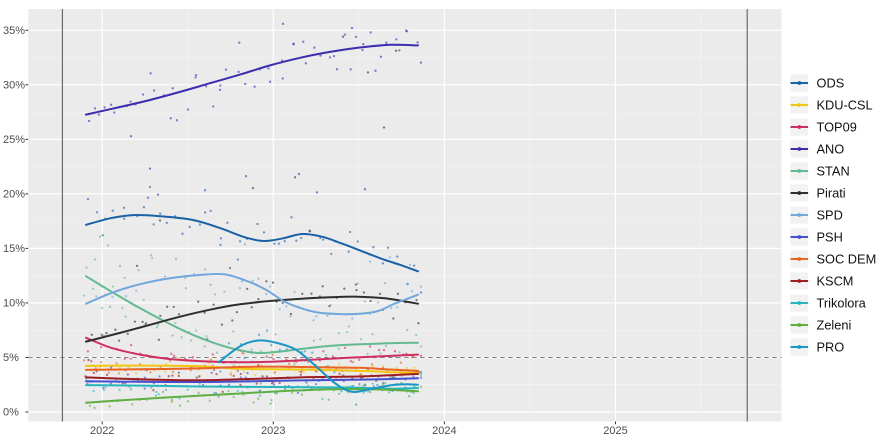  Describe the element at coordinates (834, 324) in the screenshot. I see `svg-text: Zeleni` at that location.